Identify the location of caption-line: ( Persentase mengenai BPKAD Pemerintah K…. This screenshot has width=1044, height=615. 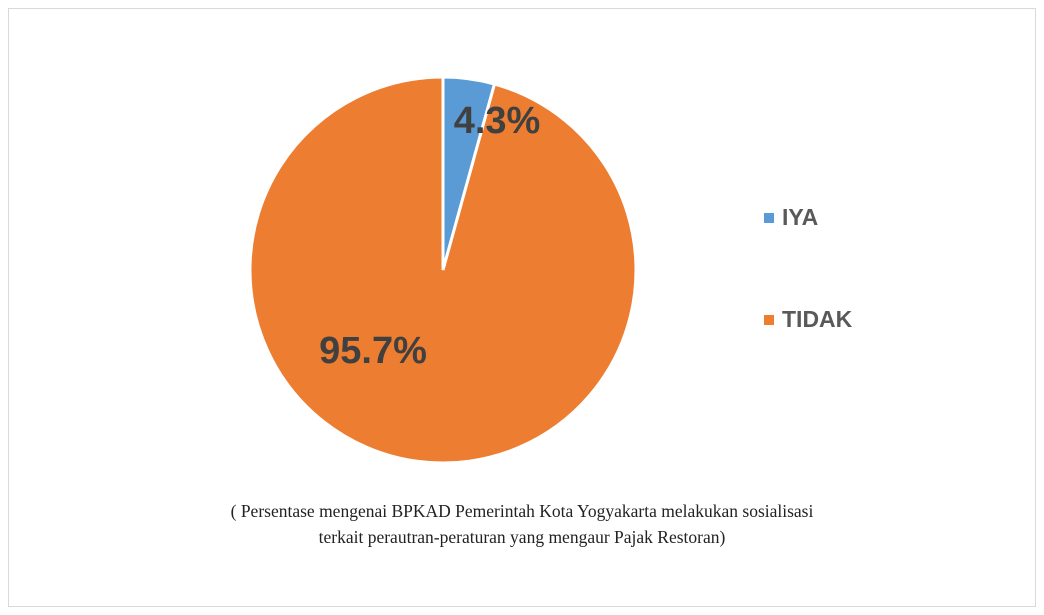
(522, 511).